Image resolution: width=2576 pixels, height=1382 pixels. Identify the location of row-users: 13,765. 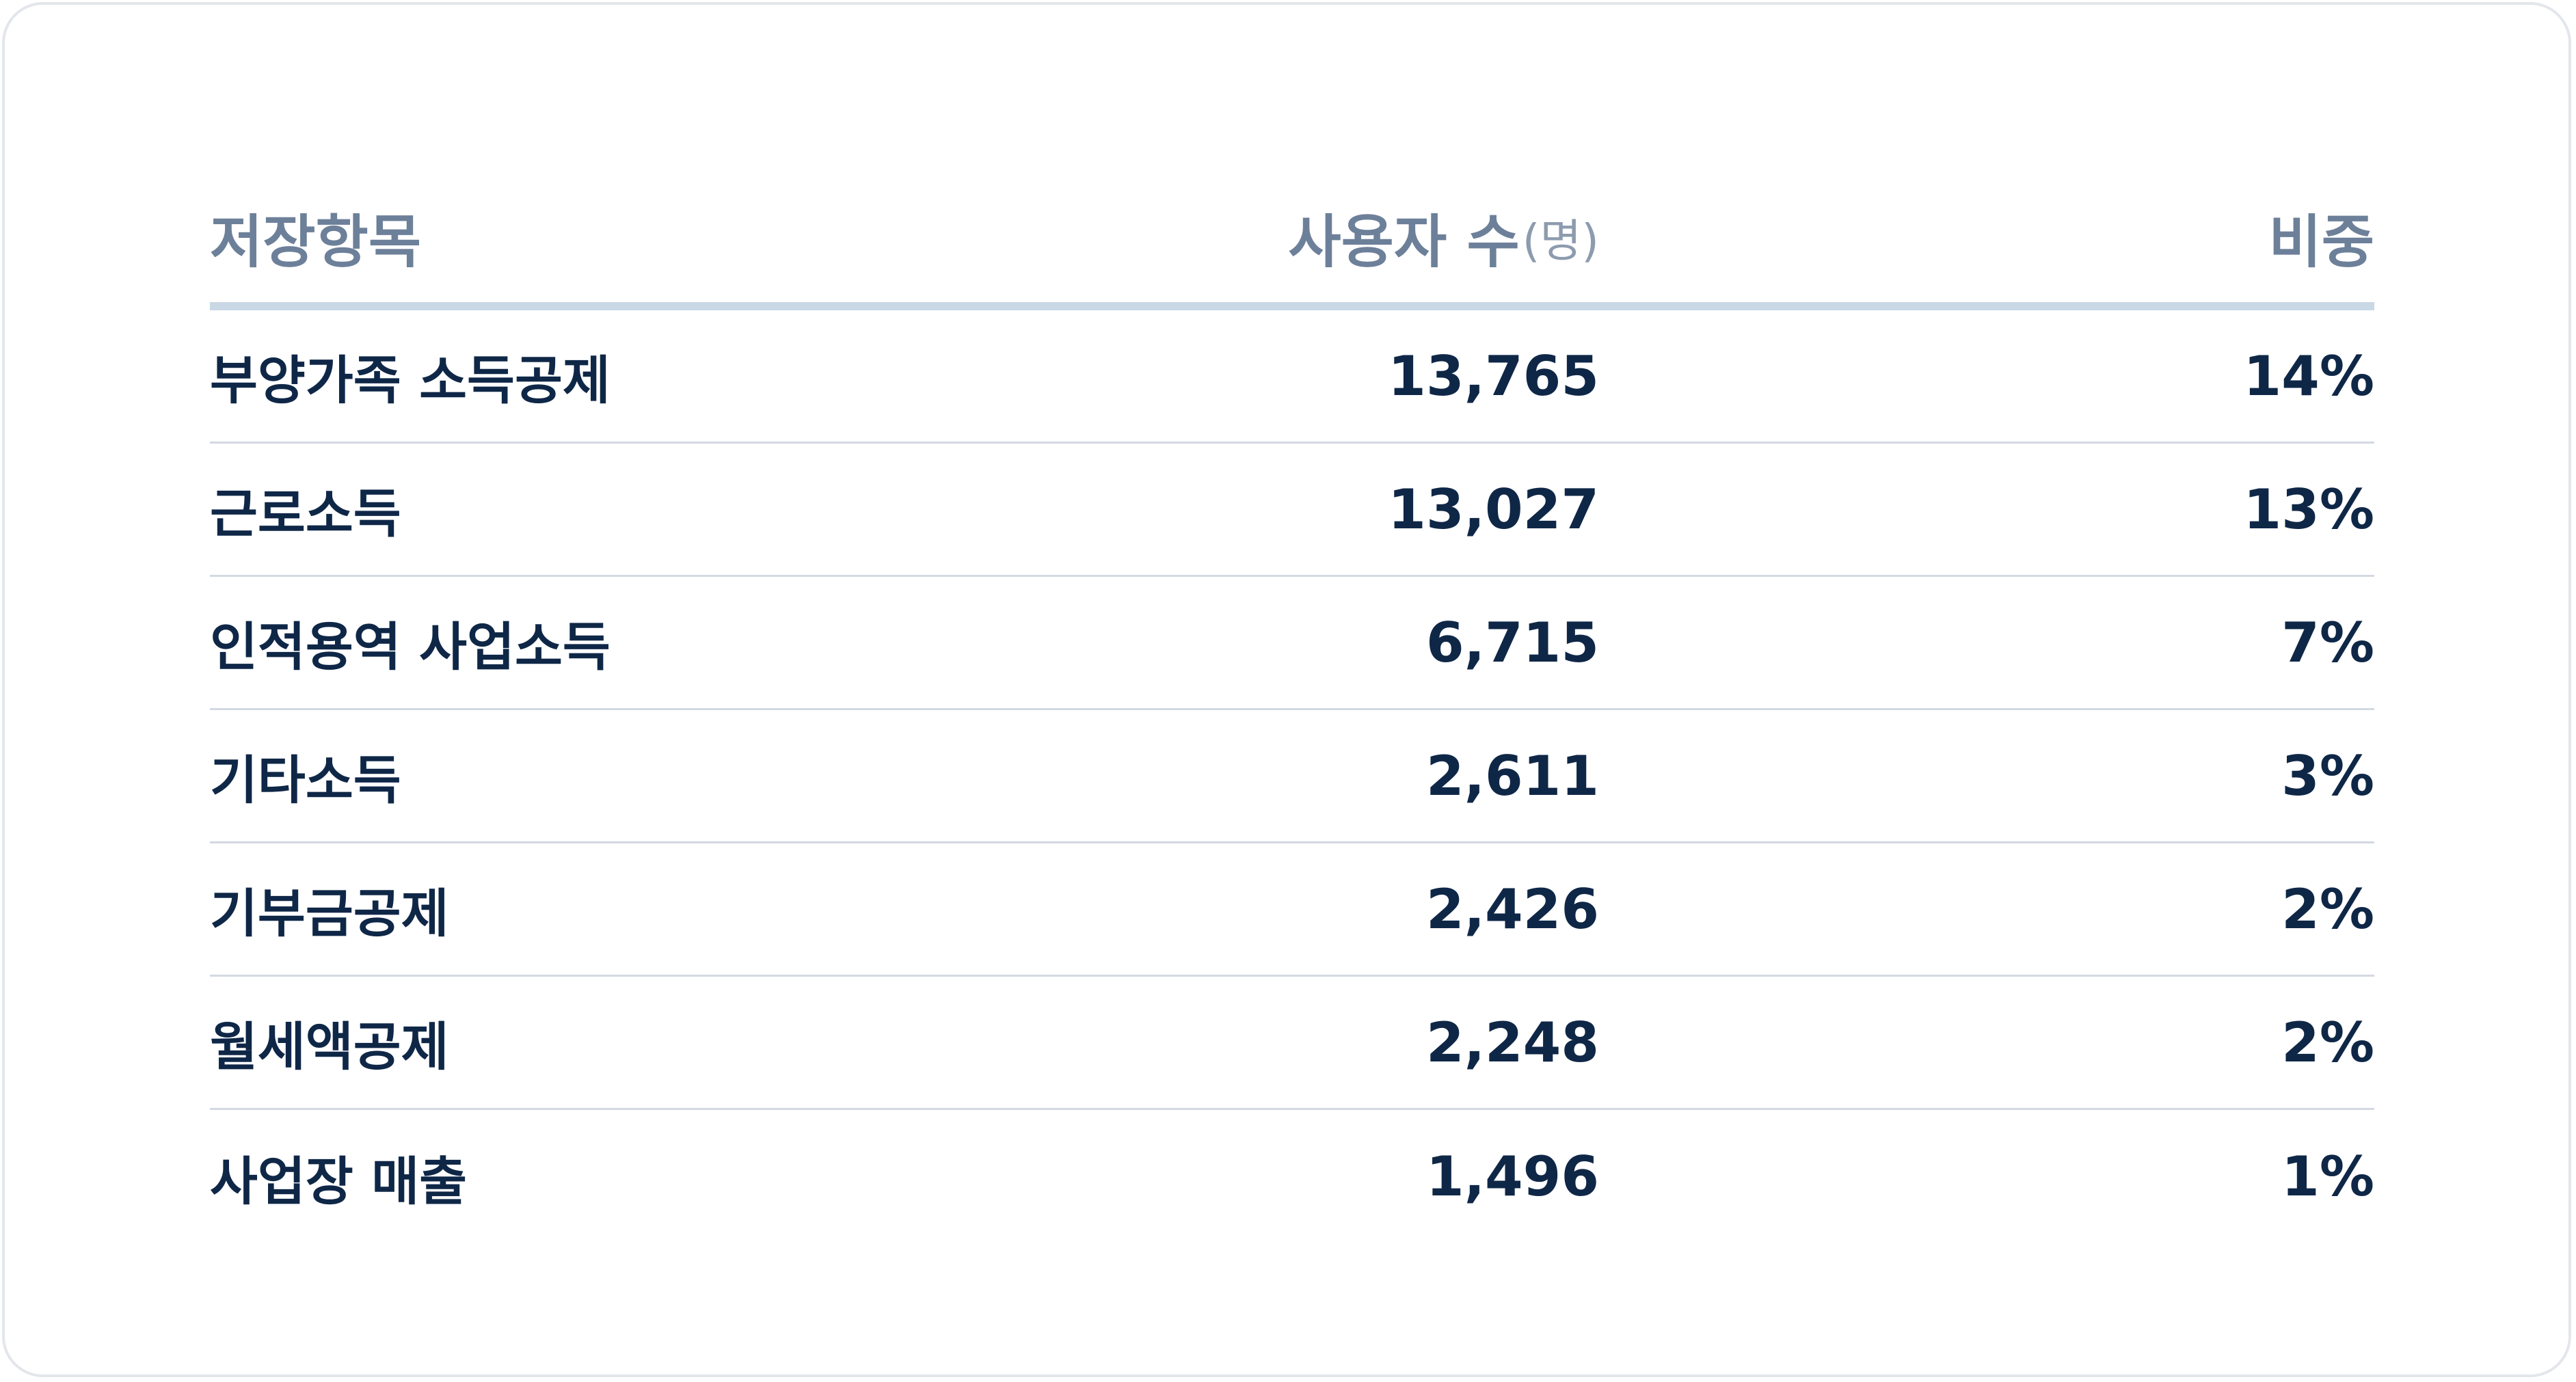
(1493, 376).